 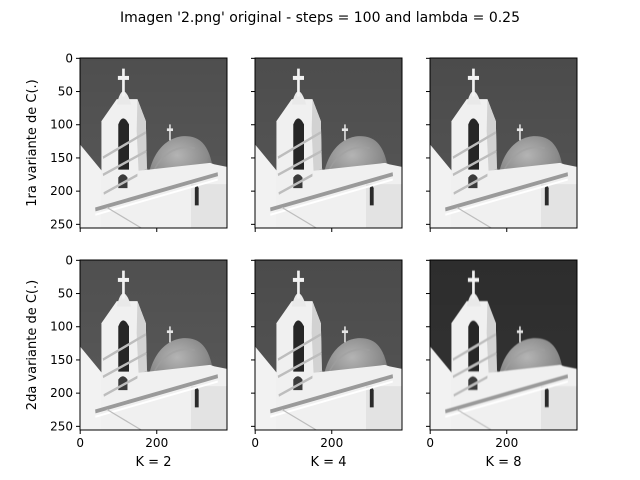 What do you see at coordinates (32, 143) in the screenshot?
I see `row-label: 1ra variante de C(.)` at bounding box center [32, 143].